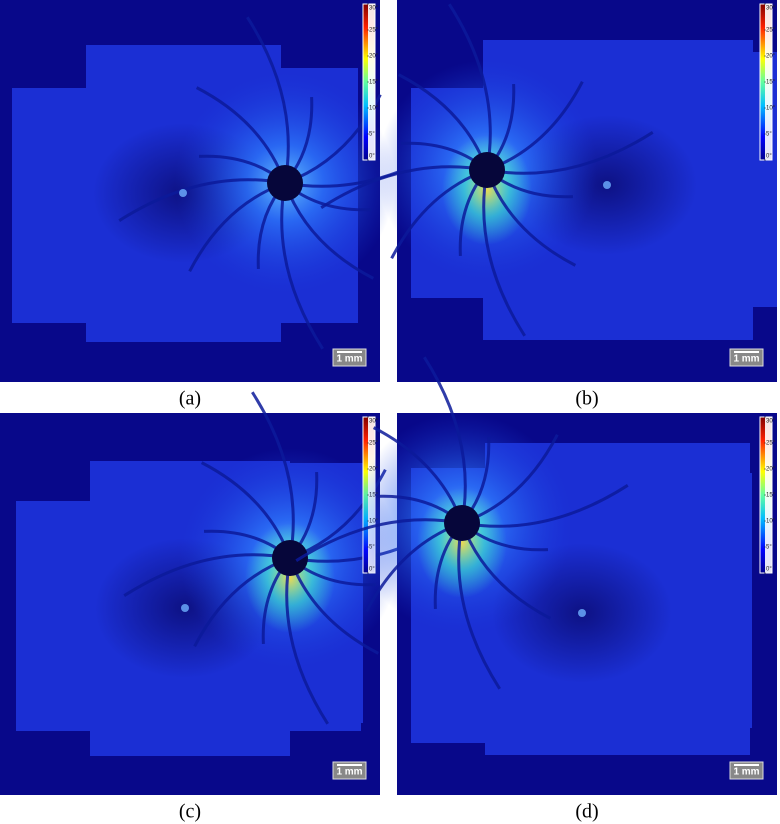 The height and width of the screenshot is (824, 780). What do you see at coordinates (190, 399) in the screenshot?
I see `panel-label: (a)` at bounding box center [190, 399].